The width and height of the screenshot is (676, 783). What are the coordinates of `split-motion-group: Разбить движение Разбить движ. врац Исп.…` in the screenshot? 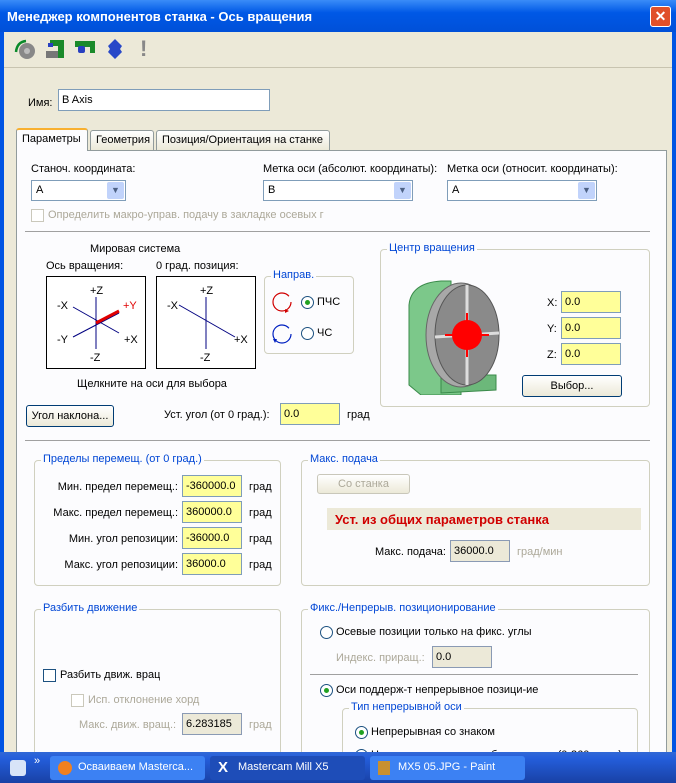 It's located at (157, 685).